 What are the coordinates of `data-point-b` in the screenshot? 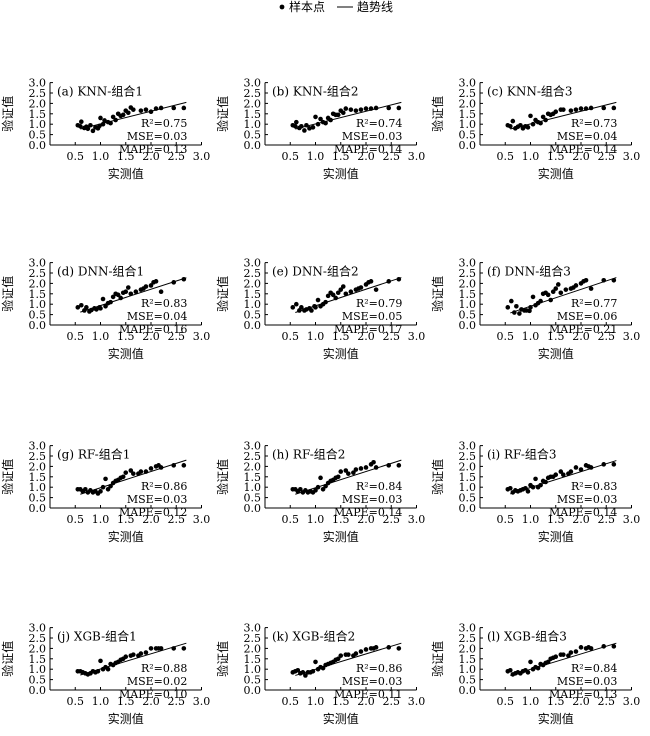 It's located at (343, 113).